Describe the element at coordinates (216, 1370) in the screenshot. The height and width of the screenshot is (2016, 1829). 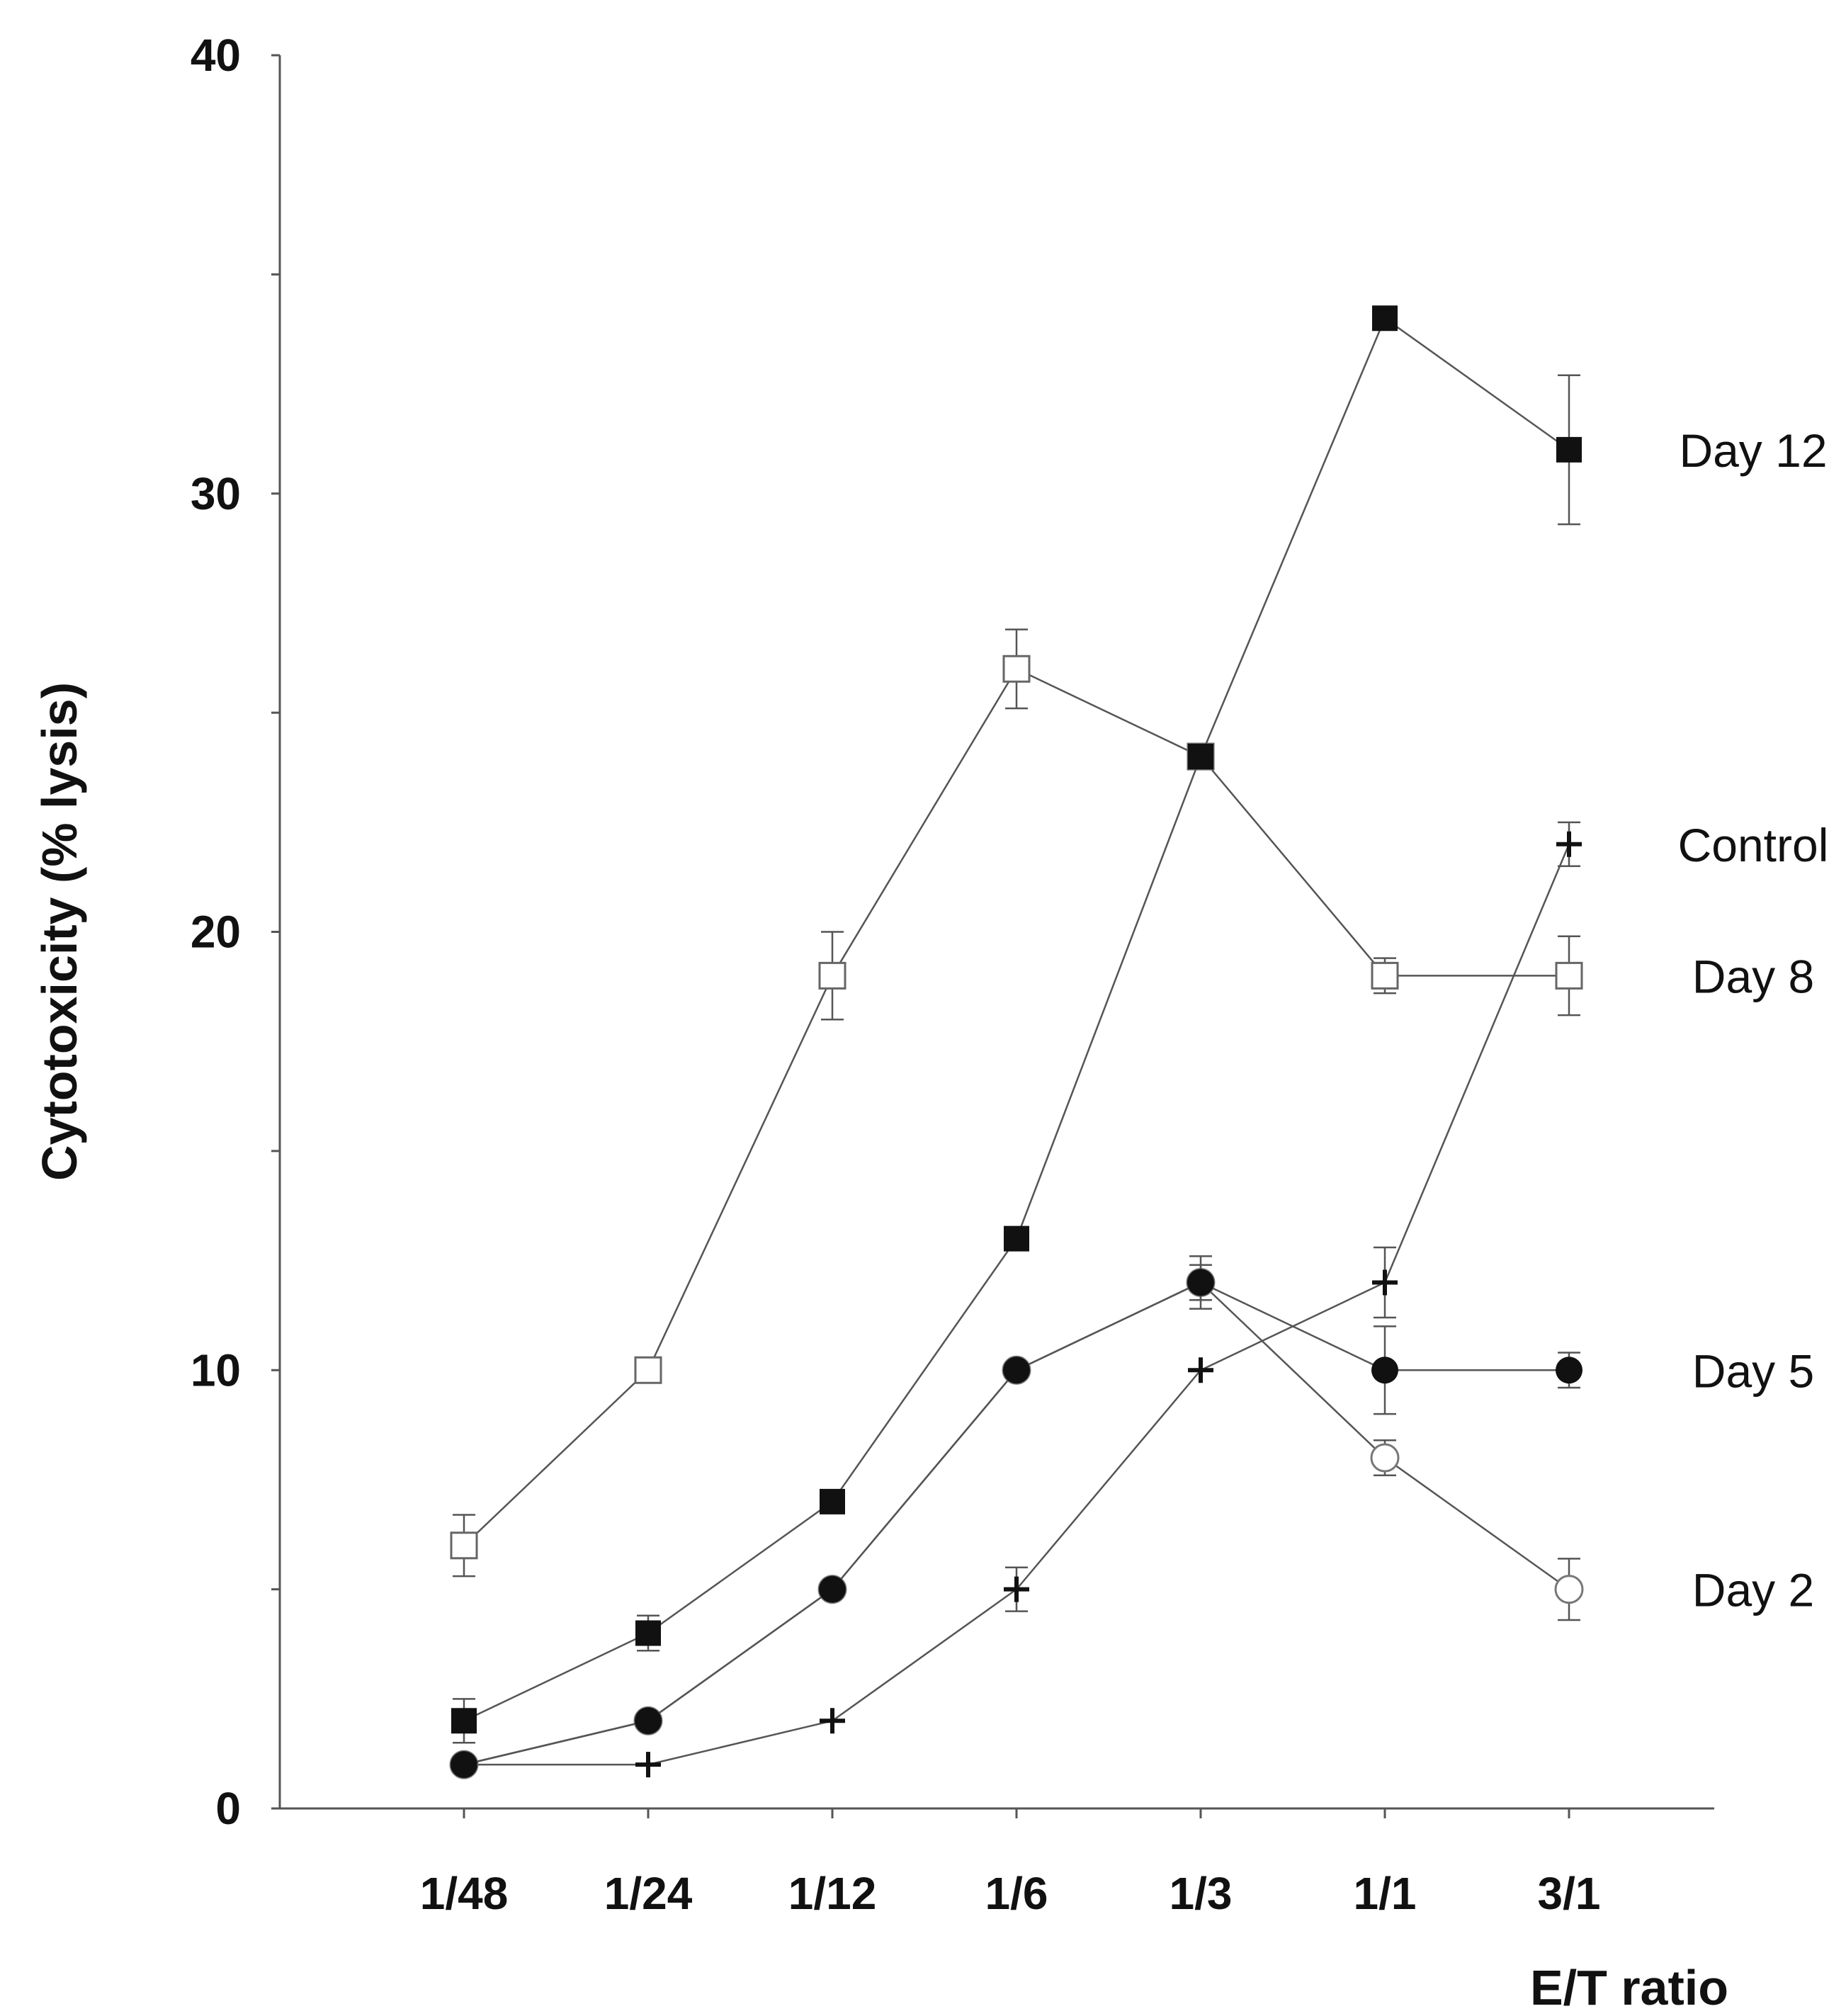
I see `y-tick-label: 10` at that location.